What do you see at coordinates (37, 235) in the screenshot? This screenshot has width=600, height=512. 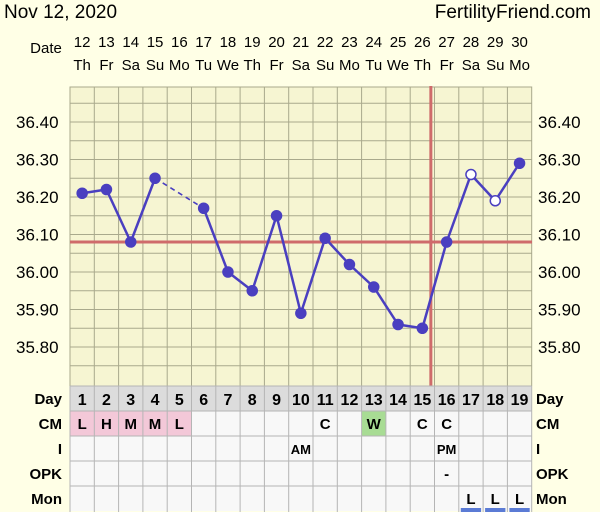 I see `y-tick-left: 36.10` at bounding box center [37, 235].